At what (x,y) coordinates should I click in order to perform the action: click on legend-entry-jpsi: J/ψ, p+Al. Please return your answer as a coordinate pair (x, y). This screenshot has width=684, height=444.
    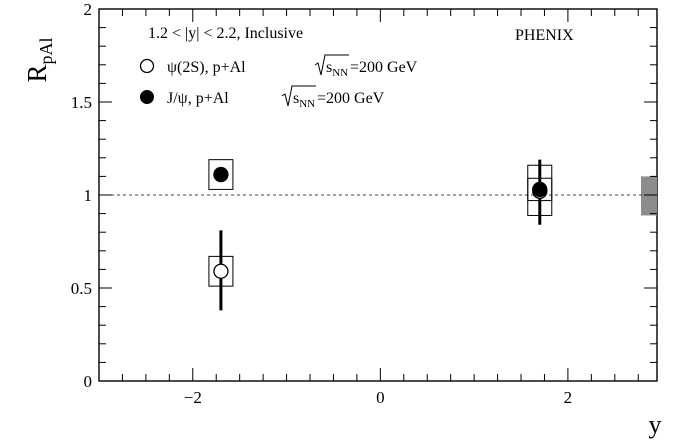
    Looking at the image, I should click on (198, 98).